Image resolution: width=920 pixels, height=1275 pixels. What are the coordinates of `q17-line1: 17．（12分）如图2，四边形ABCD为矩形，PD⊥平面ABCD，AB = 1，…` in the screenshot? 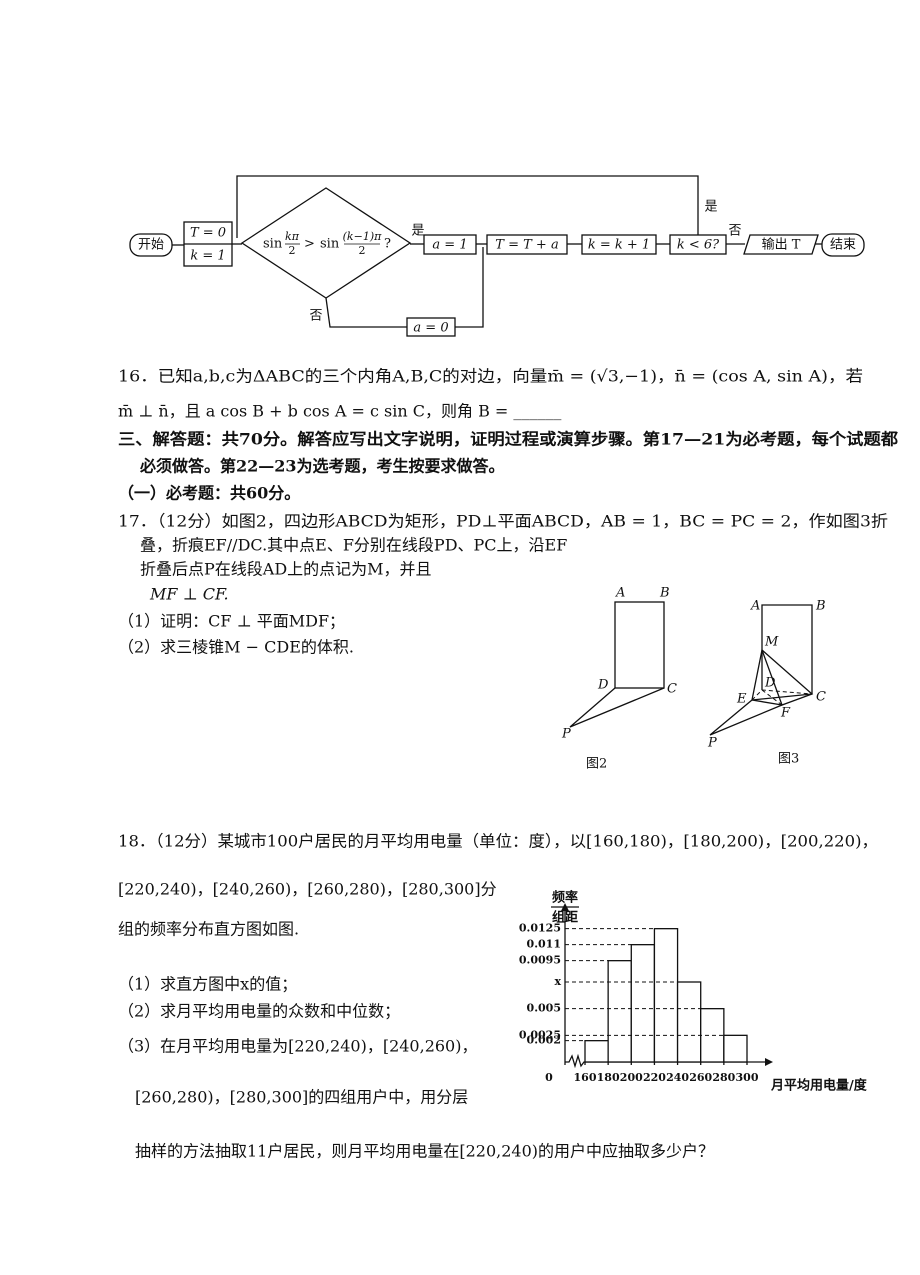 It's located at (503, 521).